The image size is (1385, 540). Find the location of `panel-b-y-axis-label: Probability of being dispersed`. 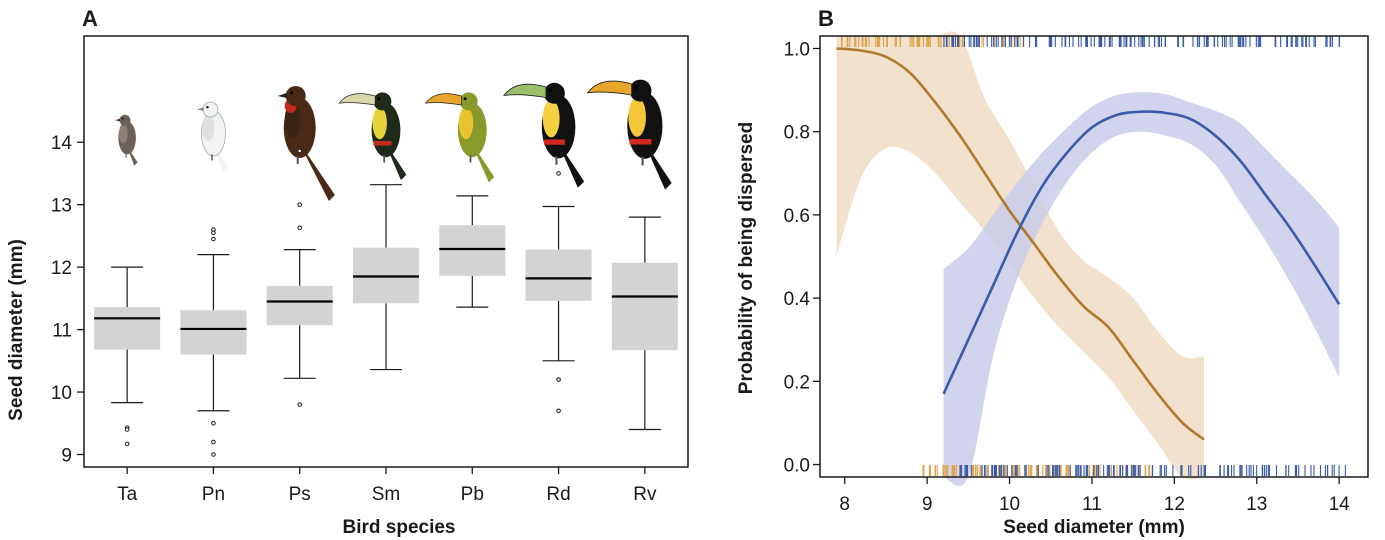

panel-b-y-axis-label: Probability of being dispersed is located at coordinates (746, 258).